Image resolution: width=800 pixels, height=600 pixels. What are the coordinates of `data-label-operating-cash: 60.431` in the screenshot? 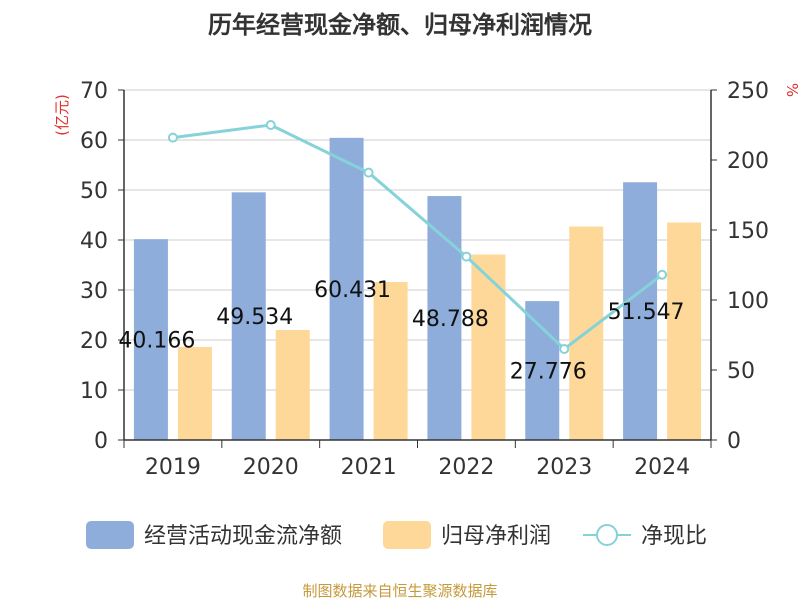 It's located at (352, 290).